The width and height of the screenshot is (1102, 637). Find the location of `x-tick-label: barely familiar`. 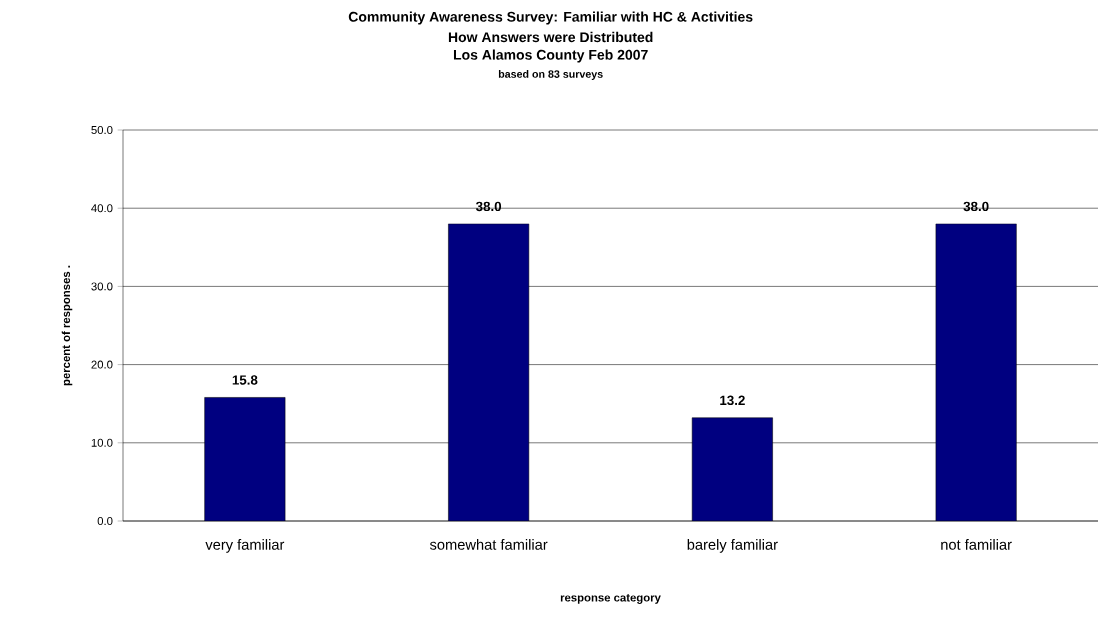

x-tick-label: barely familiar is located at coordinates (732, 546).